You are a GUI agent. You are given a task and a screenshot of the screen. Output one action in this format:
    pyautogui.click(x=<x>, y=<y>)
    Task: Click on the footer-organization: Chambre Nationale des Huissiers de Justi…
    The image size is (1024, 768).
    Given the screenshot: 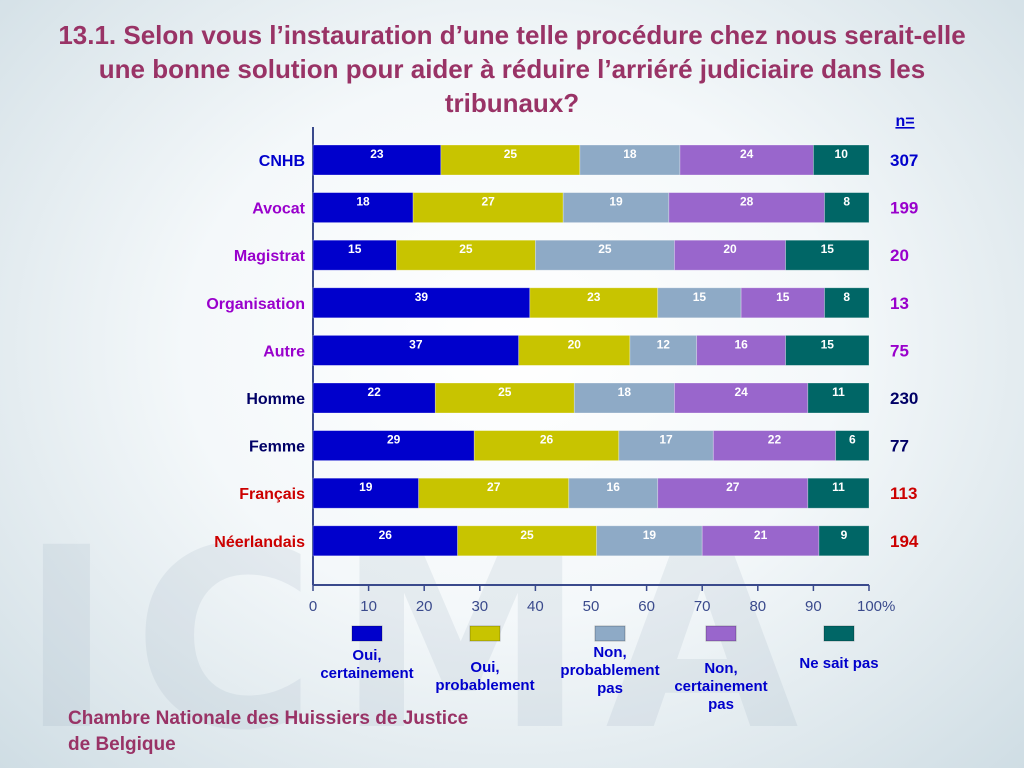 What is the action you would take?
    pyautogui.click(x=268, y=731)
    